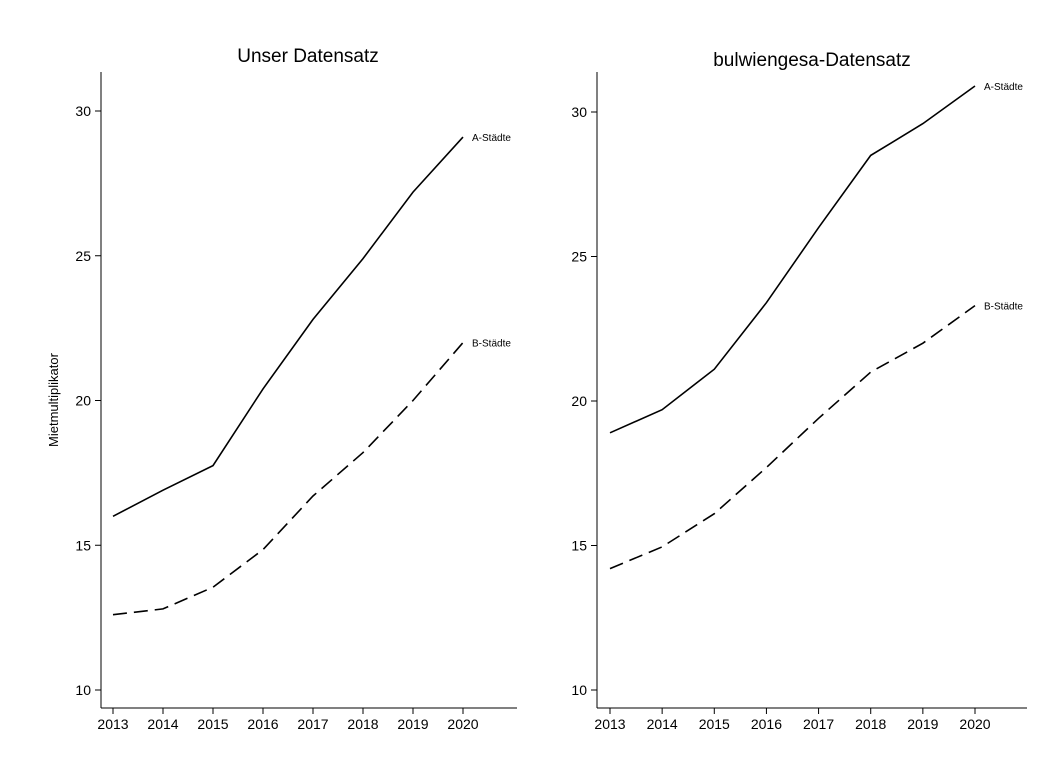 The image size is (1052, 769). I want to click on chart-title: Unser Datensatz, so click(308, 56).